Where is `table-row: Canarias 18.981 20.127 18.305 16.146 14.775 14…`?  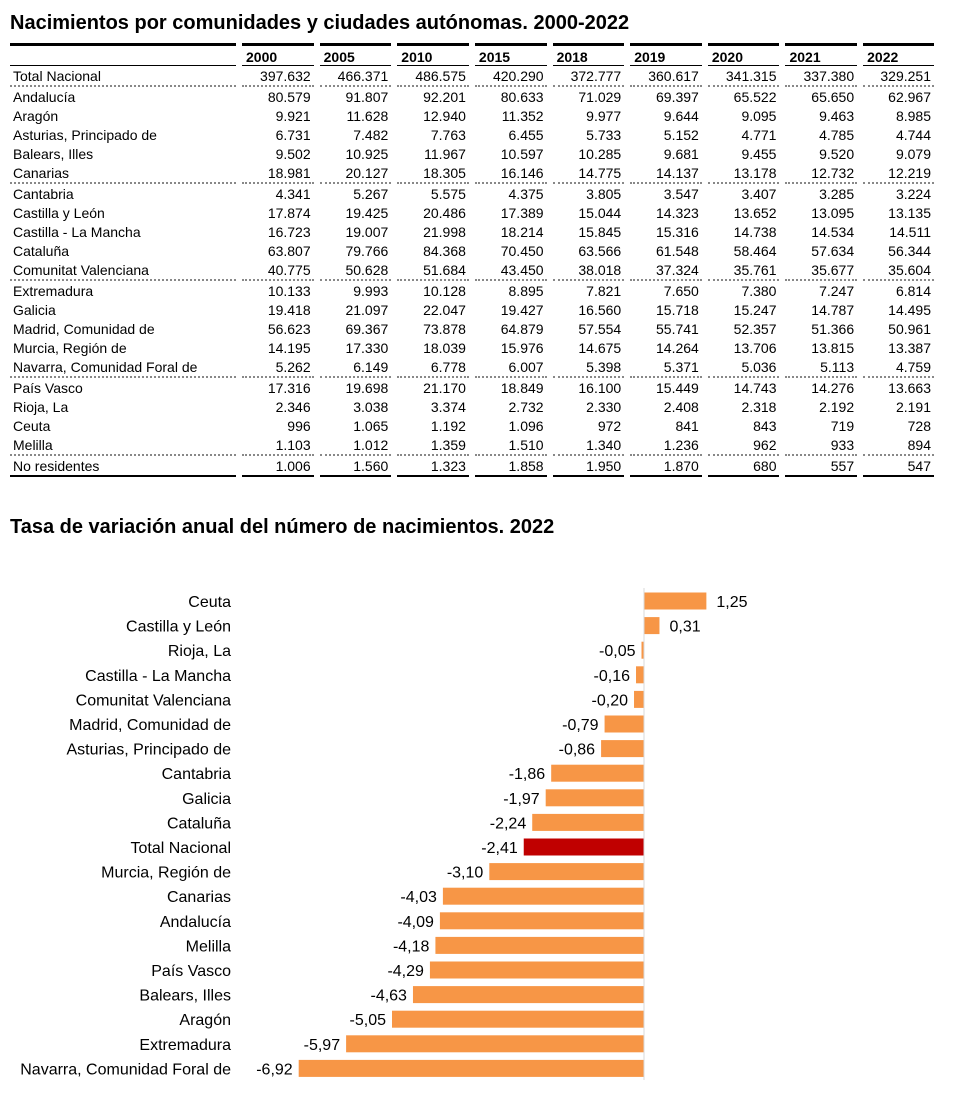 table-row: Canarias 18.981 20.127 18.305 16.146 14.775 14… is located at coordinates (472, 173).